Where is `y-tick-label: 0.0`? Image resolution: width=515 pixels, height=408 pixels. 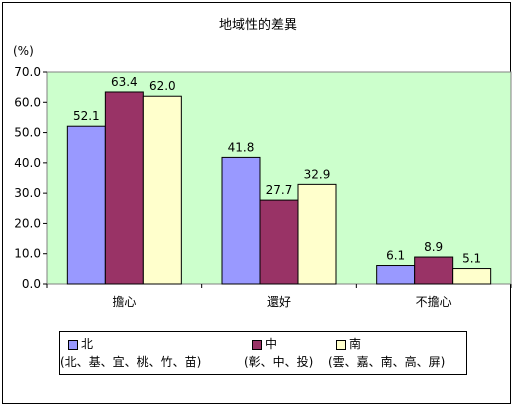 y-tick-label: 0.0 is located at coordinates (31, 284).